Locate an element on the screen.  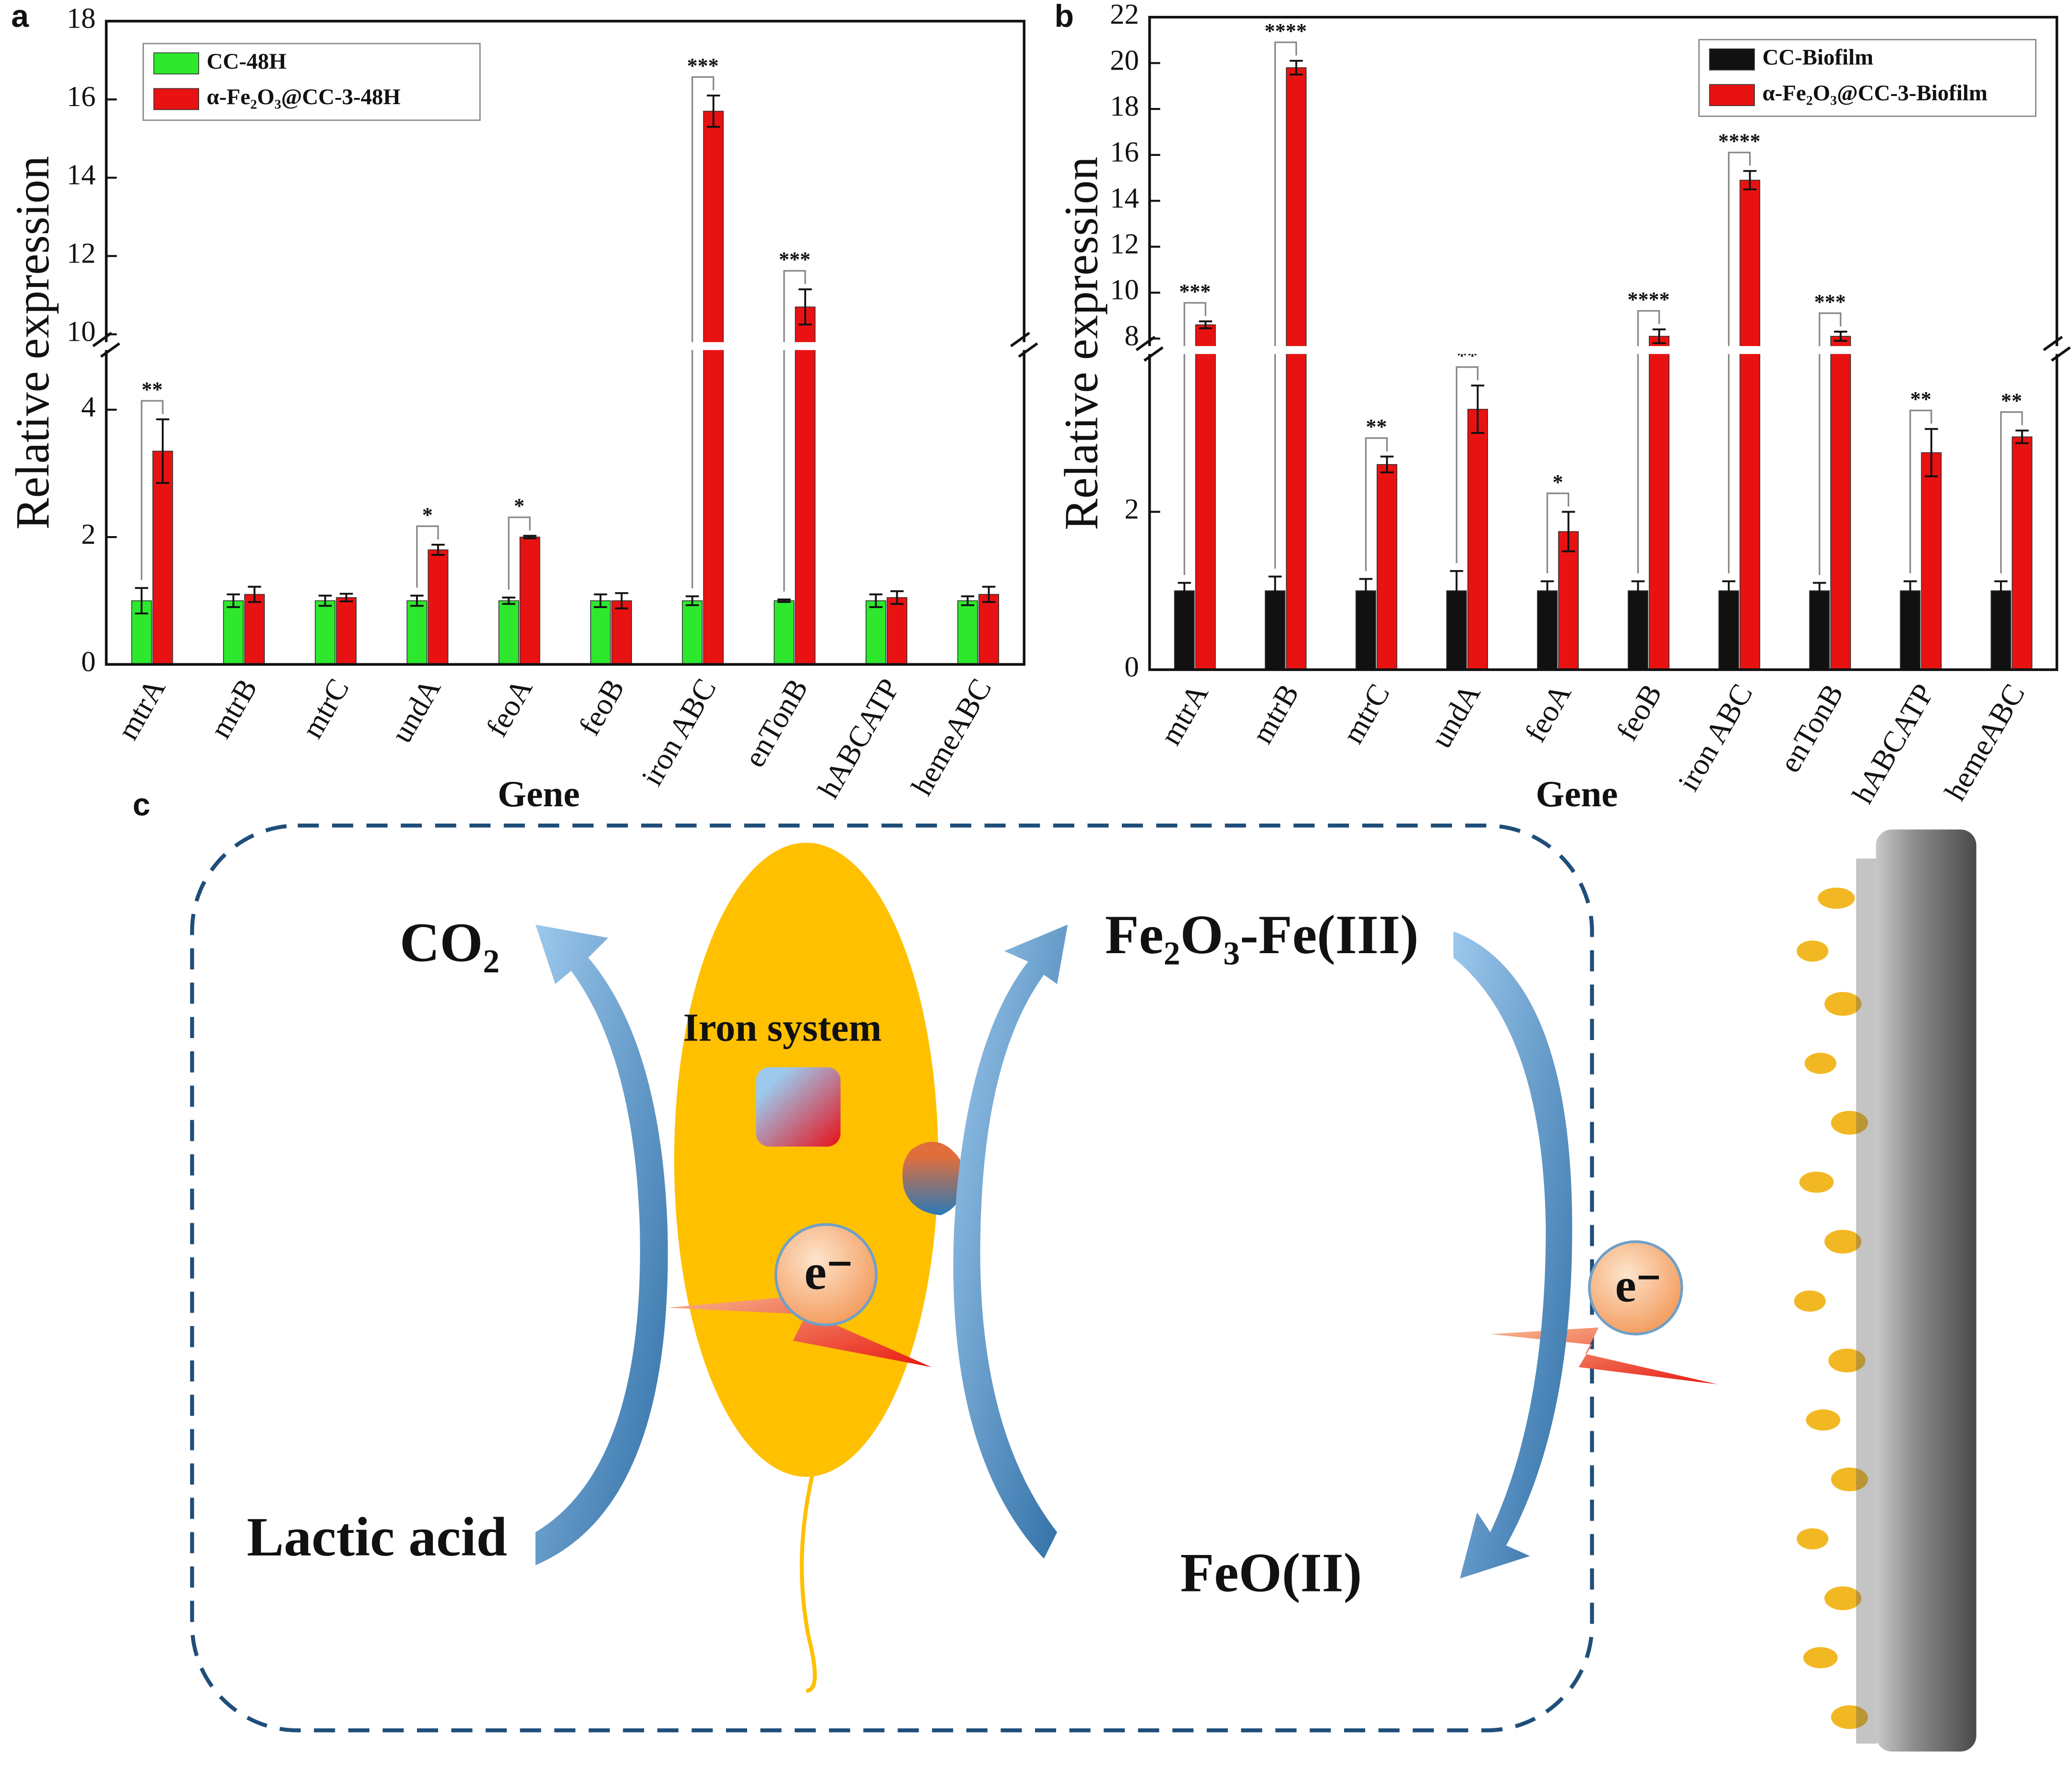
y-tick-label: 22 is located at coordinates (1124, 16).